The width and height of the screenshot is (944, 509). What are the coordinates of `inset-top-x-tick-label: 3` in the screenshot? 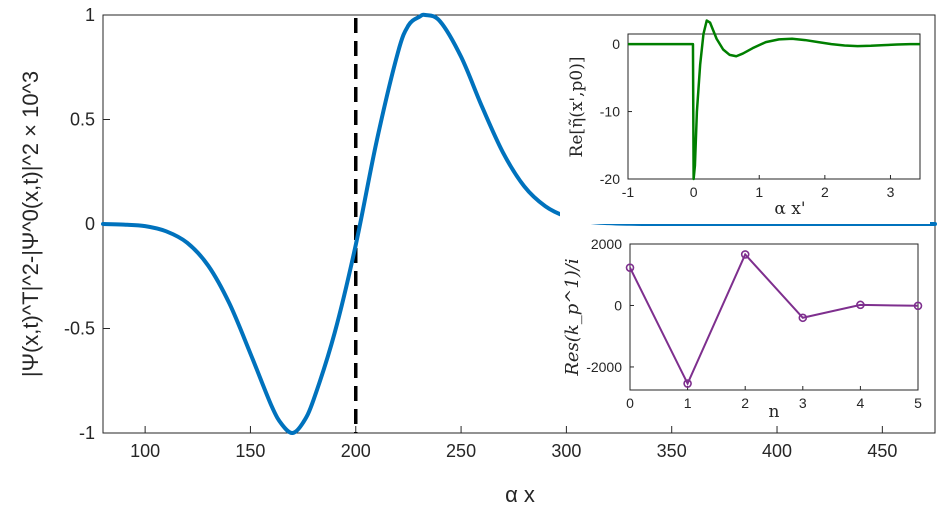 It's located at (891, 192).